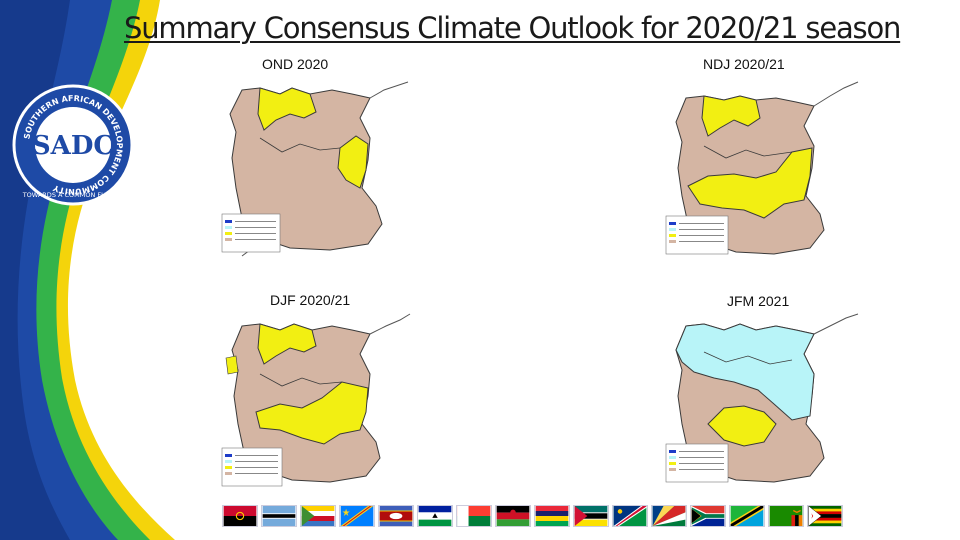  What do you see at coordinates (435, 516) in the screenshot?
I see `lesotho-flag` at bounding box center [435, 516].